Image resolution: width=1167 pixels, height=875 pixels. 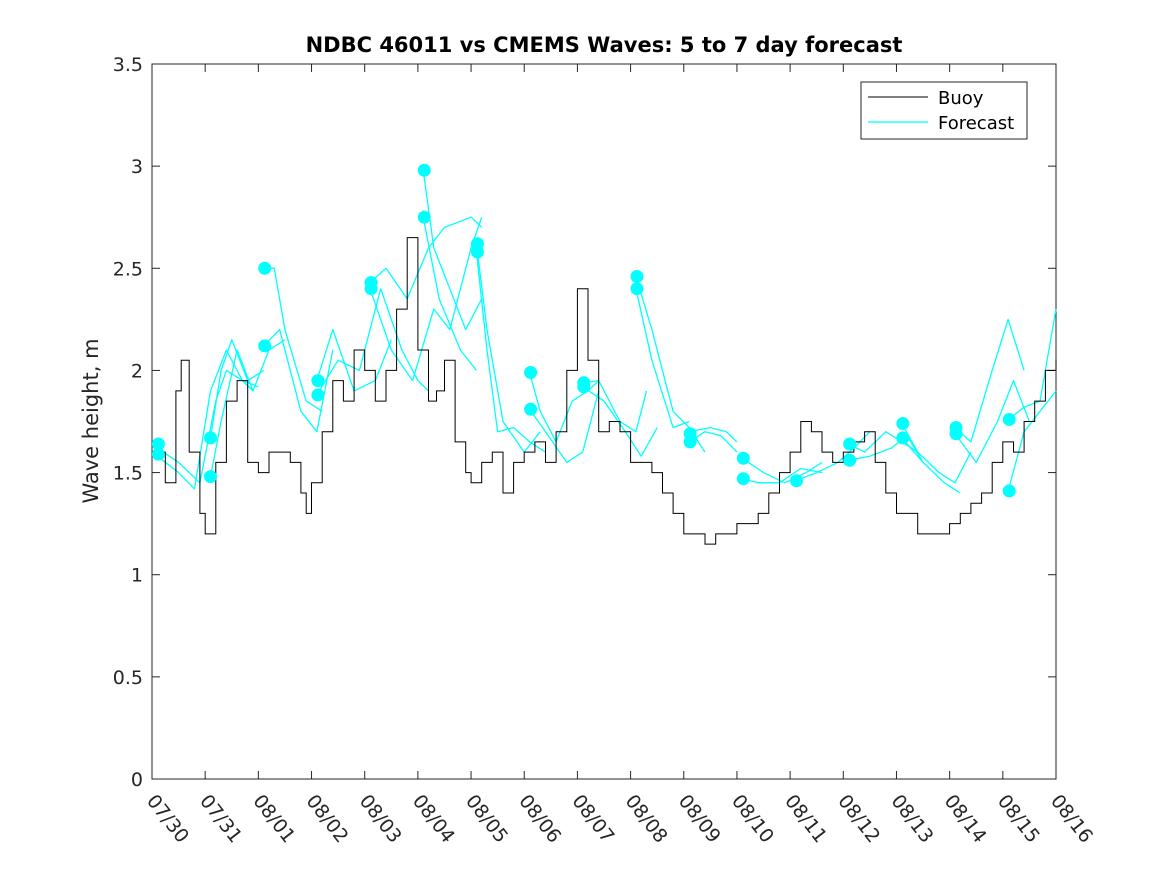 What do you see at coordinates (380, 819) in the screenshot?
I see `x-tick-label: 08/03` at bounding box center [380, 819].